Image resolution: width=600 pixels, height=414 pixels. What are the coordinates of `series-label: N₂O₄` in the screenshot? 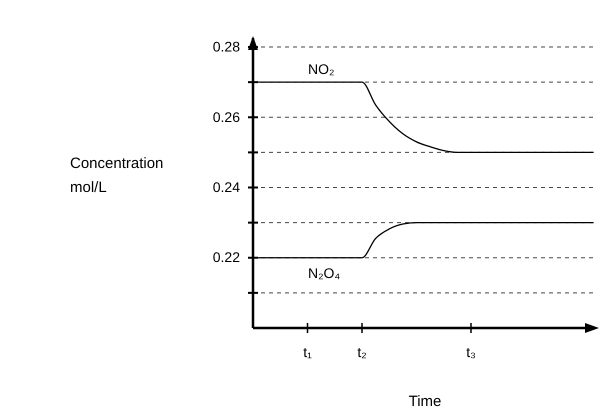 It's located at (324, 272).